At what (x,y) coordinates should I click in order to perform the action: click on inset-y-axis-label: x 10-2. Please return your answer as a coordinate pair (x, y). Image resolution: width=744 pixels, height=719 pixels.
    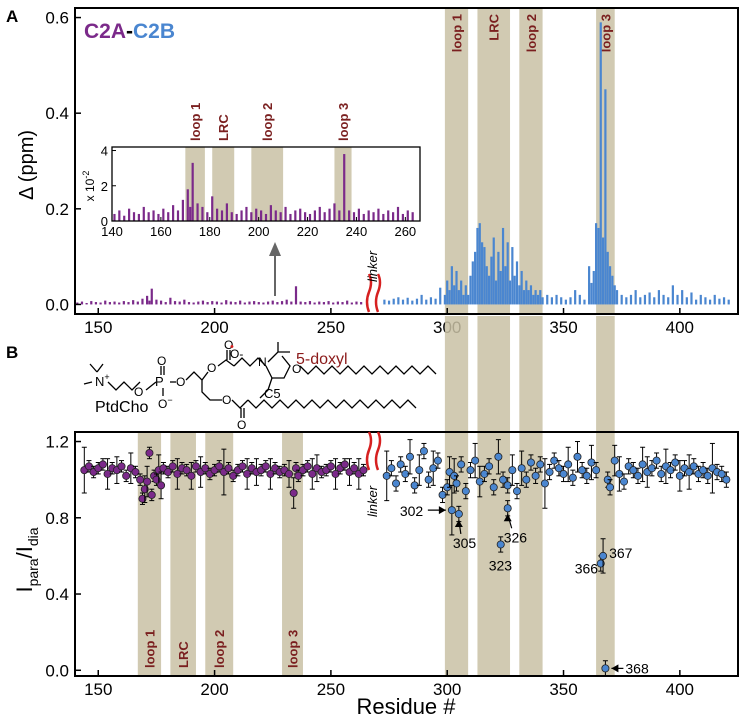
    Looking at the image, I should click on (89, 186).